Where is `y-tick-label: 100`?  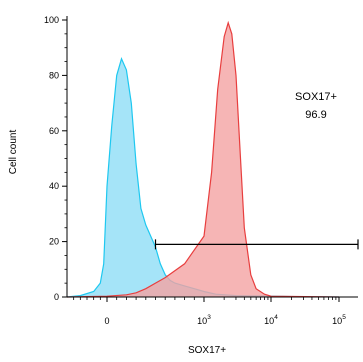
y-tick-label: 100 is located at coordinates (51, 20).